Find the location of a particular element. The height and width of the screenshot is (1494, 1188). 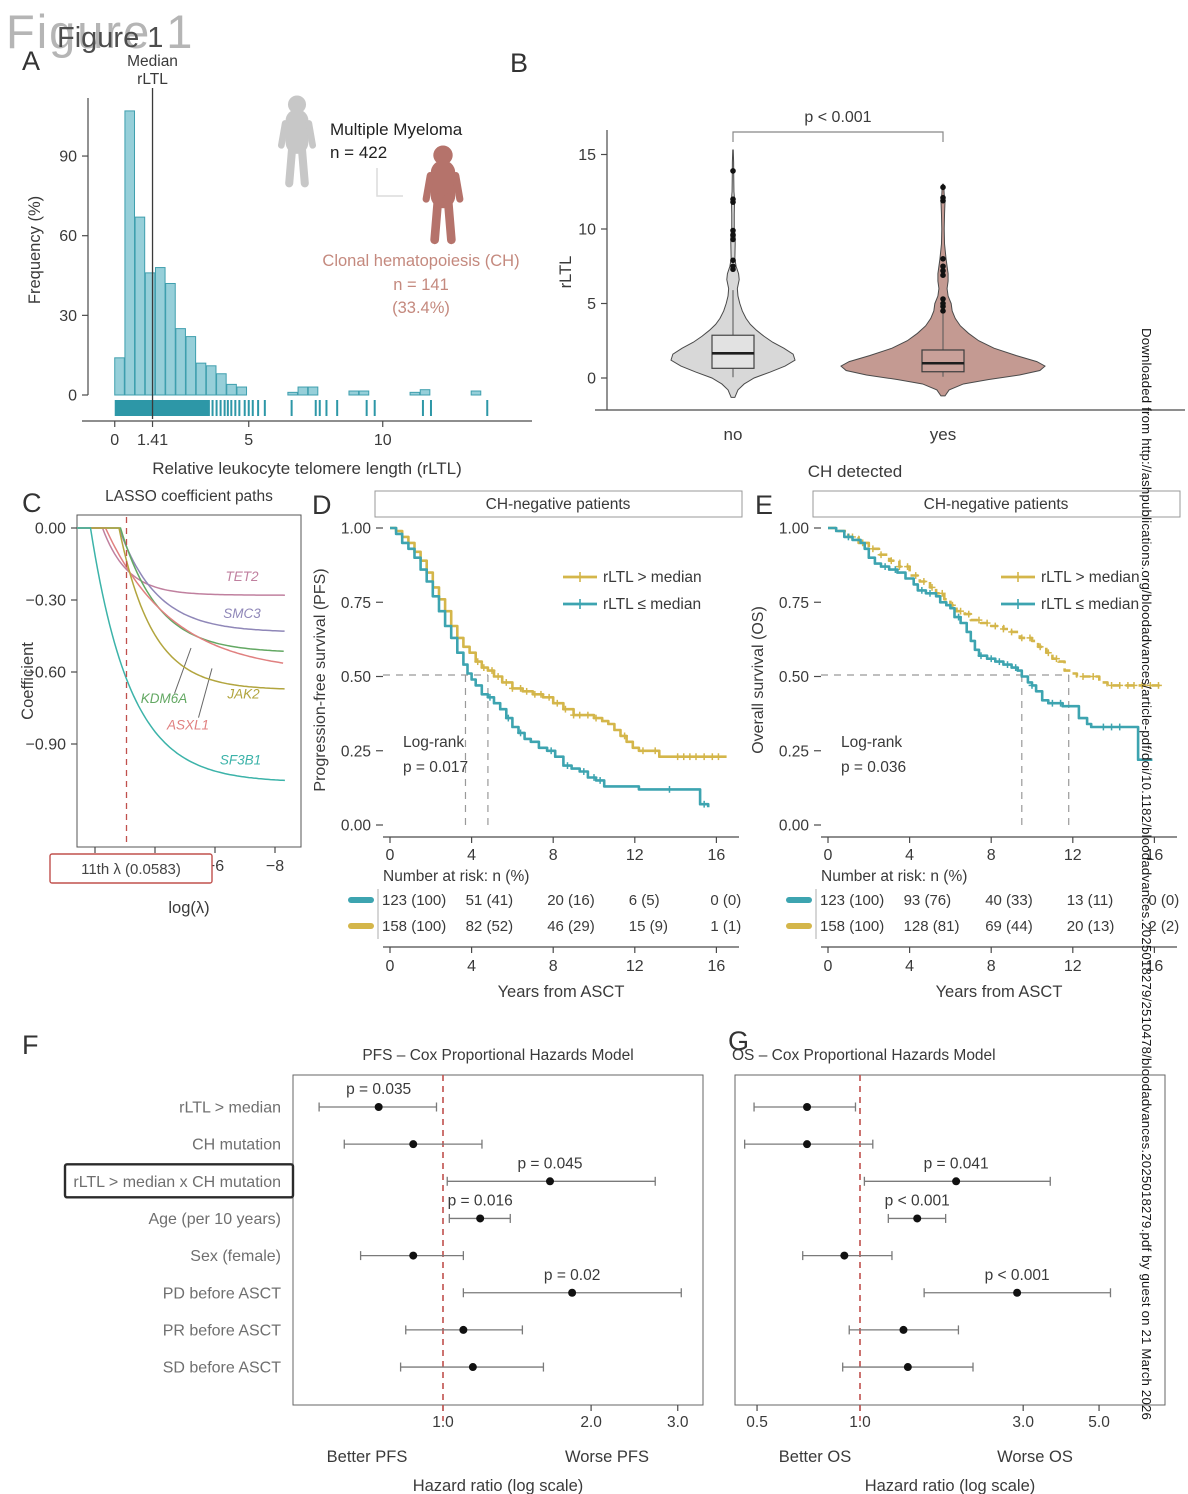

svg-text: 90 is located at coordinates (68, 157).